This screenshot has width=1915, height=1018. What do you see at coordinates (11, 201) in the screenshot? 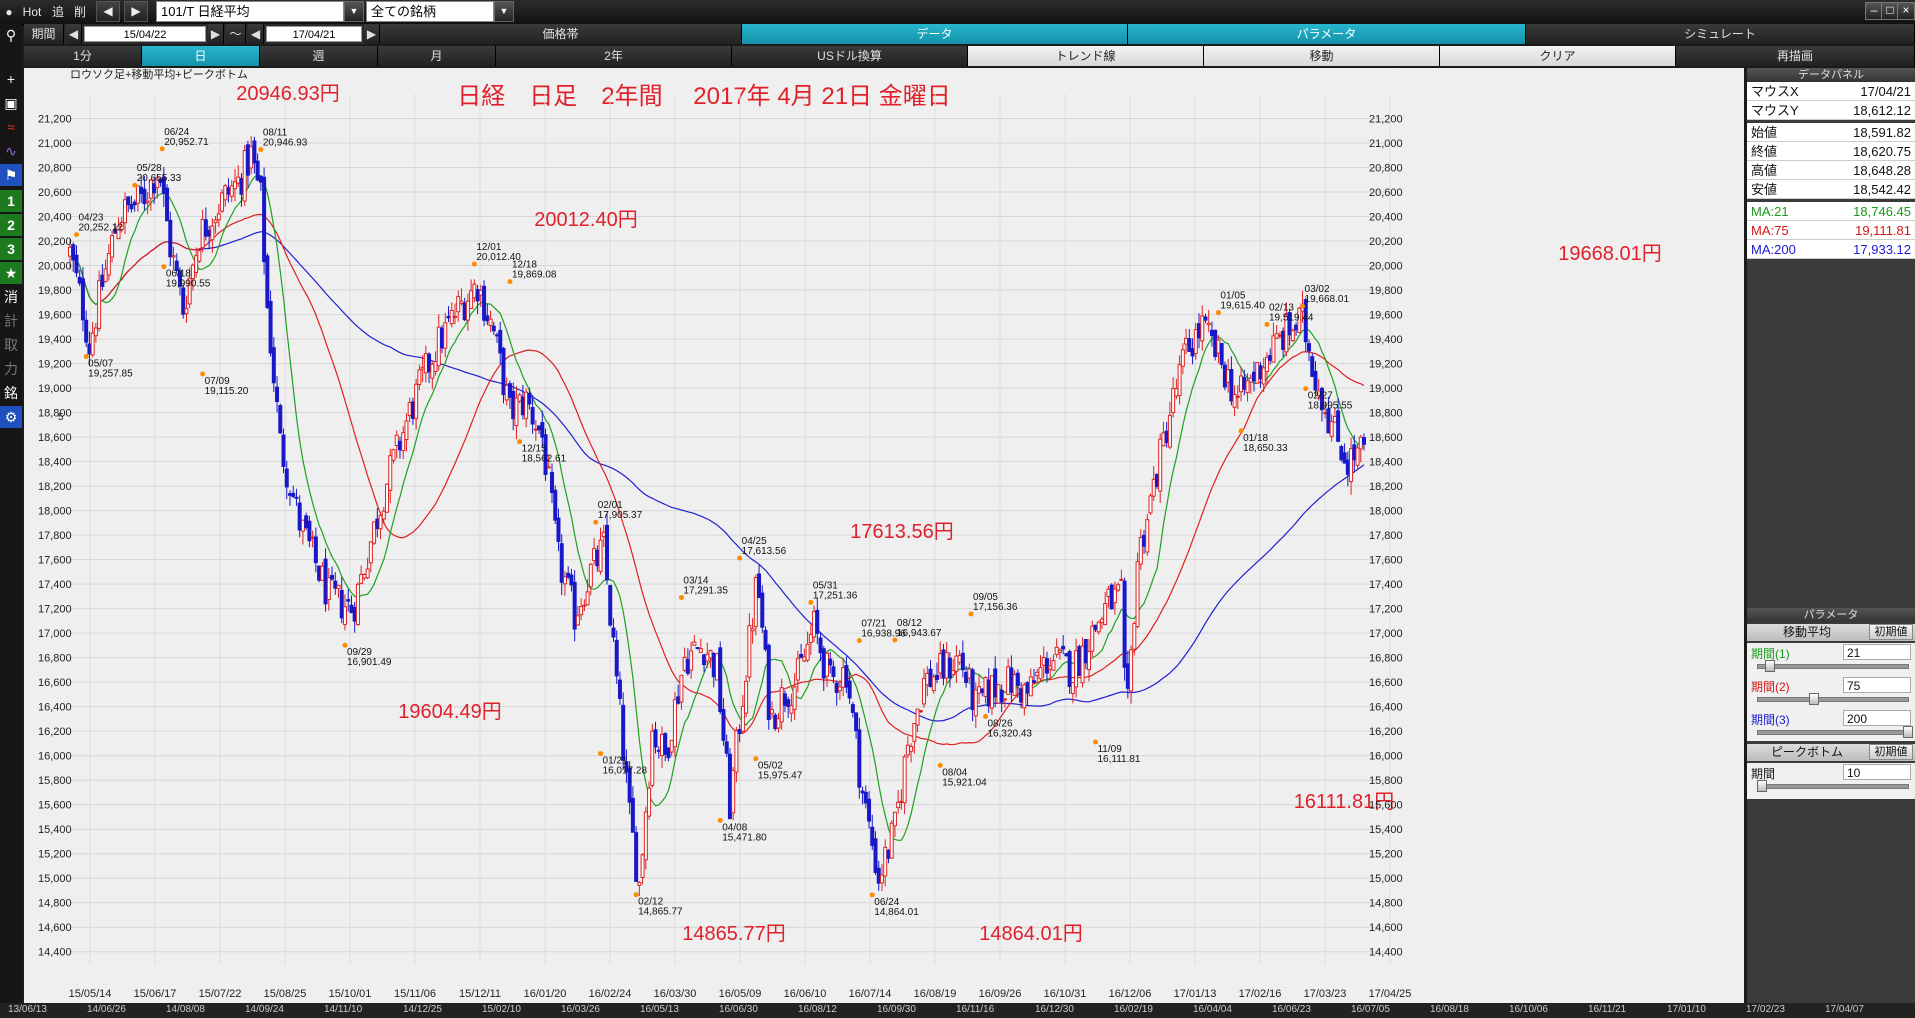
I see `preset-1-button: 1` at bounding box center [11, 201].